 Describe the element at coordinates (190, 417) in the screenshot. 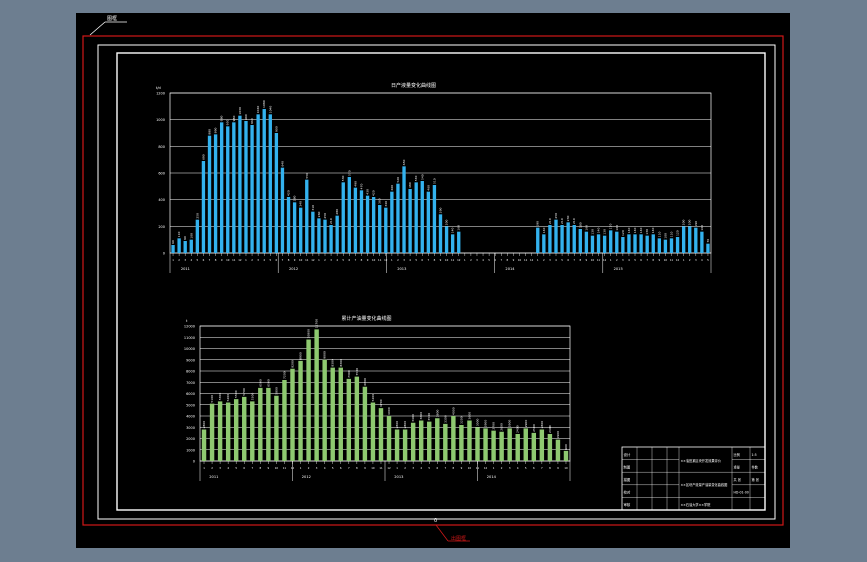

I see `y-tick-label: 4000` at that location.